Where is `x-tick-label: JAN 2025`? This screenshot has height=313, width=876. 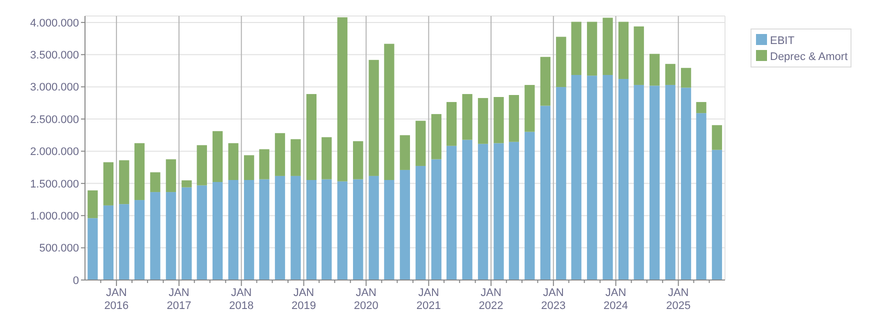 x-tick-label: JAN 2025 is located at coordinates (678, 299).